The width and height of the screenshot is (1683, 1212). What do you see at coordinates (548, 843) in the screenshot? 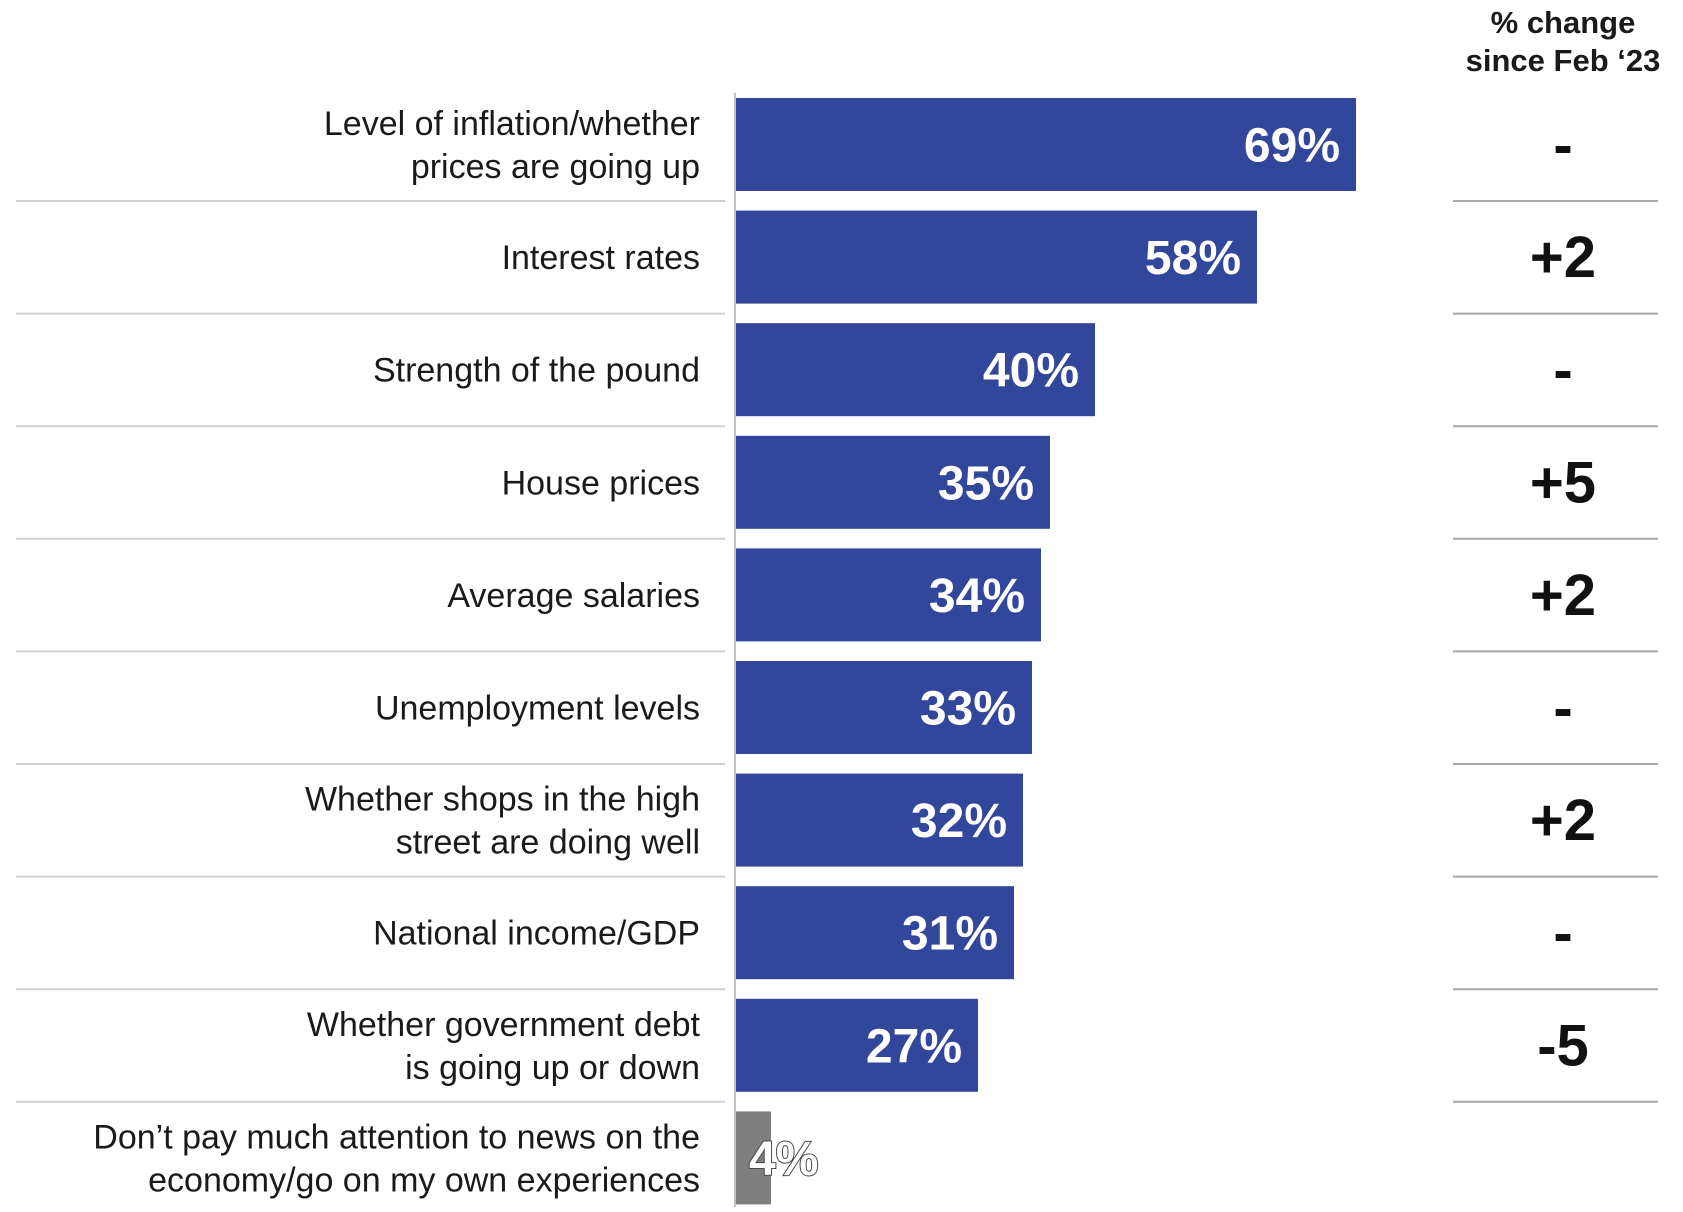
I see `category-label-line: street are doing well` at bounding box center [548, 843].